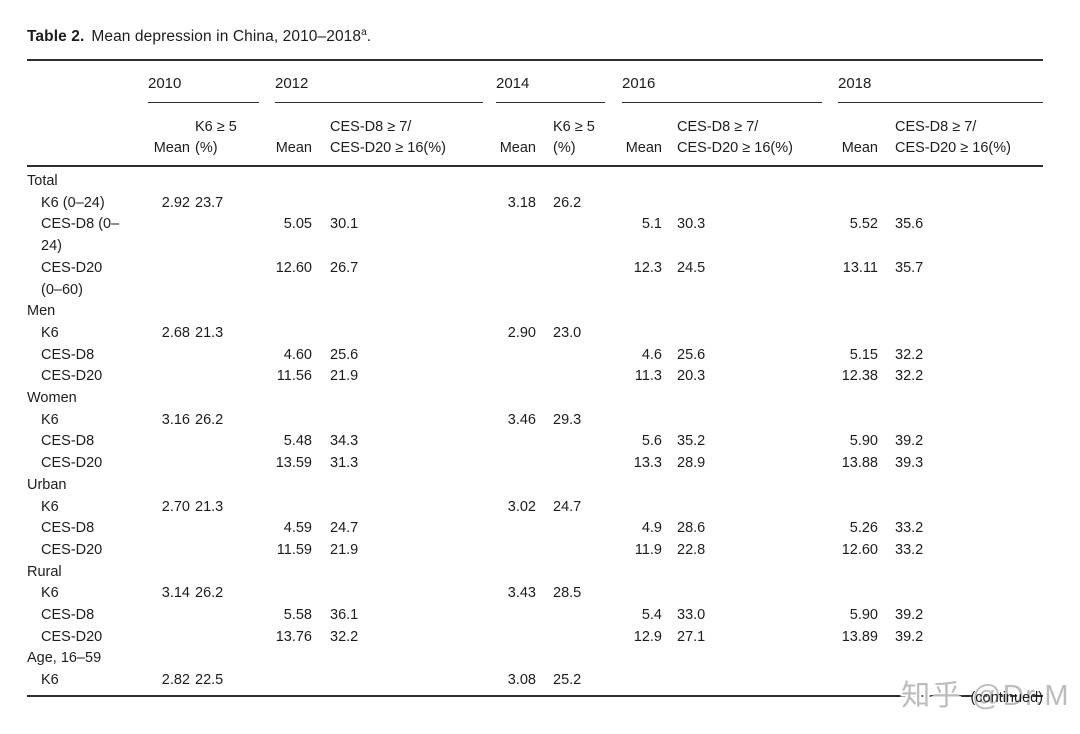  I want to click on continued-note: (continued), so click(1006, 698).